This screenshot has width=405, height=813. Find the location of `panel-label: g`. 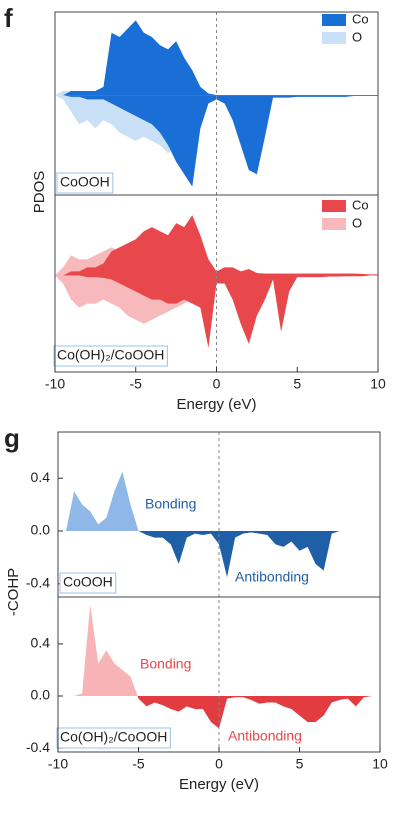

panel-label: g is located at coordinates (12, 438).